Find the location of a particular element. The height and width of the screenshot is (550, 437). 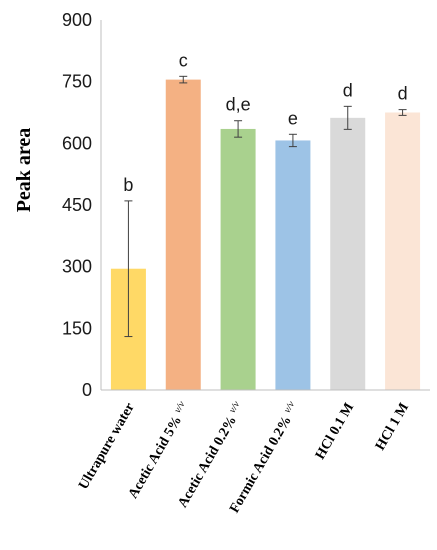

y-tick-label: 300 is located at coordinates (77, 267).